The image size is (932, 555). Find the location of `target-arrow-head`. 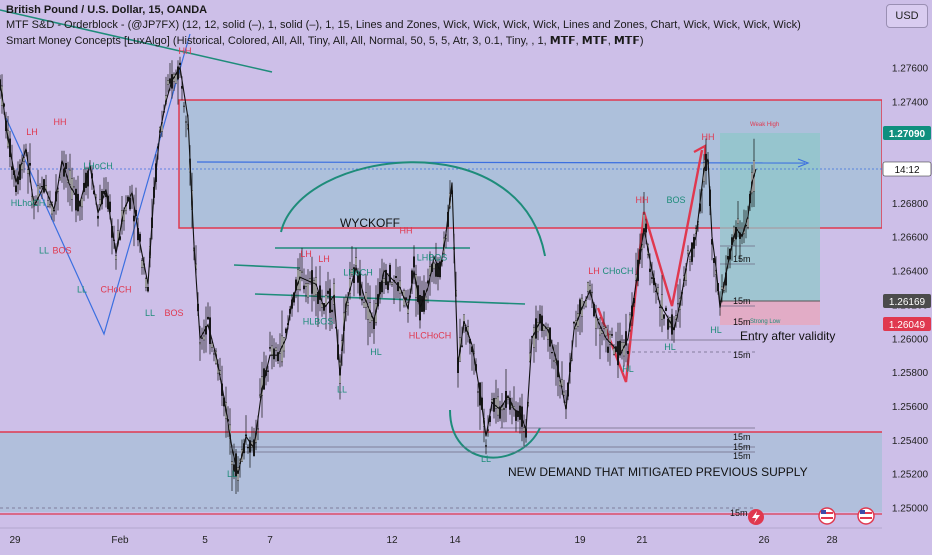

target-arrow-head is located at coordinates (803, 163).